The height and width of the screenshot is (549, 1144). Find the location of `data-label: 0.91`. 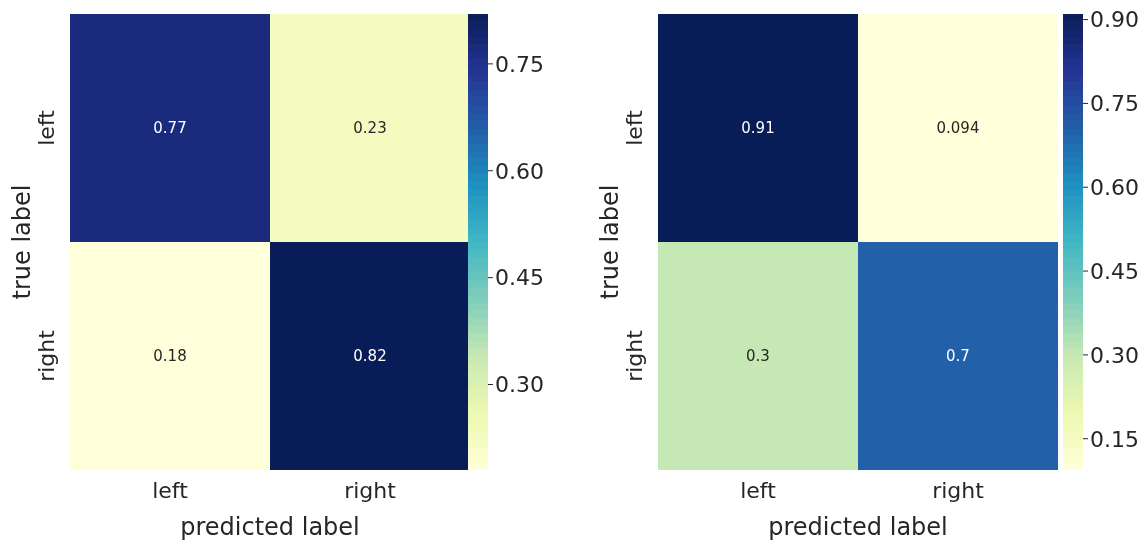

data-label: 0.91 is located at coordinates (758, 128).